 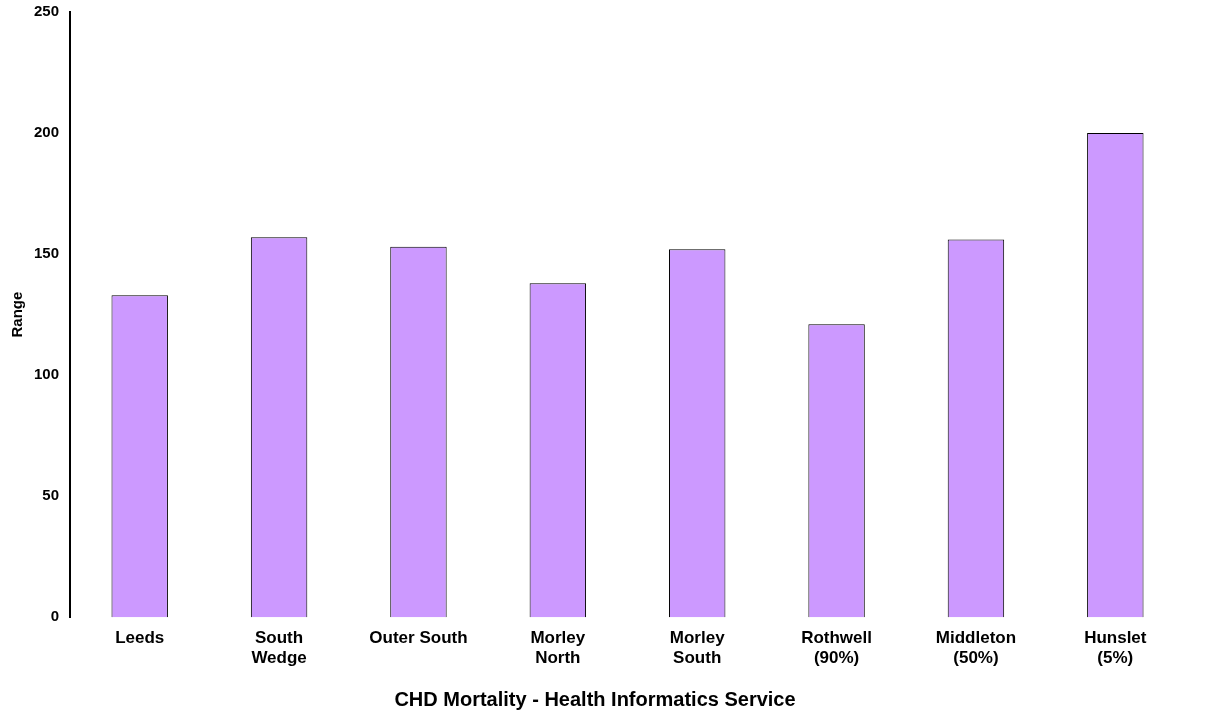 I want to click on y-tick-label: 200, so click(x=47, y=132).